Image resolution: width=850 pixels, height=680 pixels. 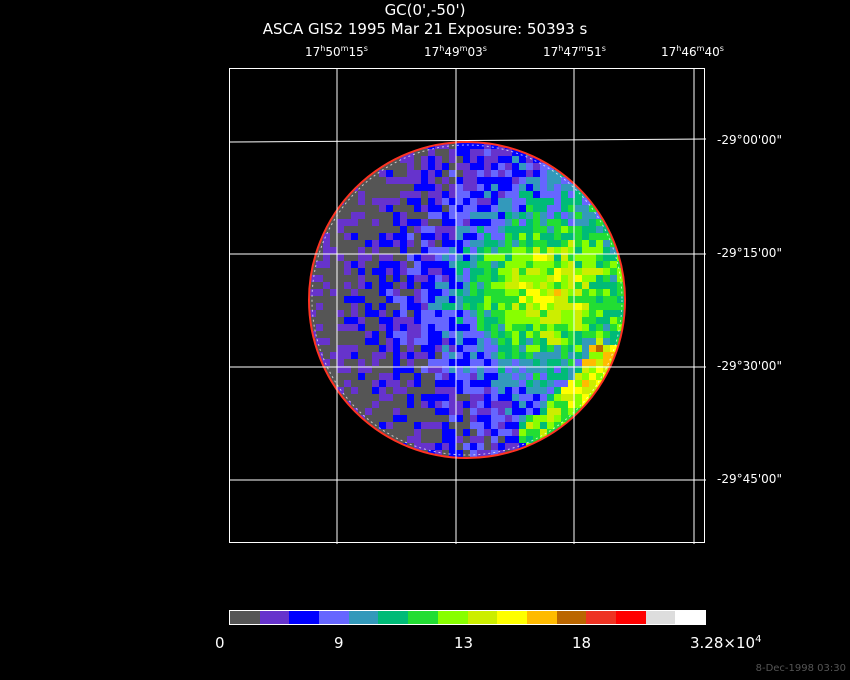 I want to click on colorbar-tick-label: 18, so click(x=582, y=643).